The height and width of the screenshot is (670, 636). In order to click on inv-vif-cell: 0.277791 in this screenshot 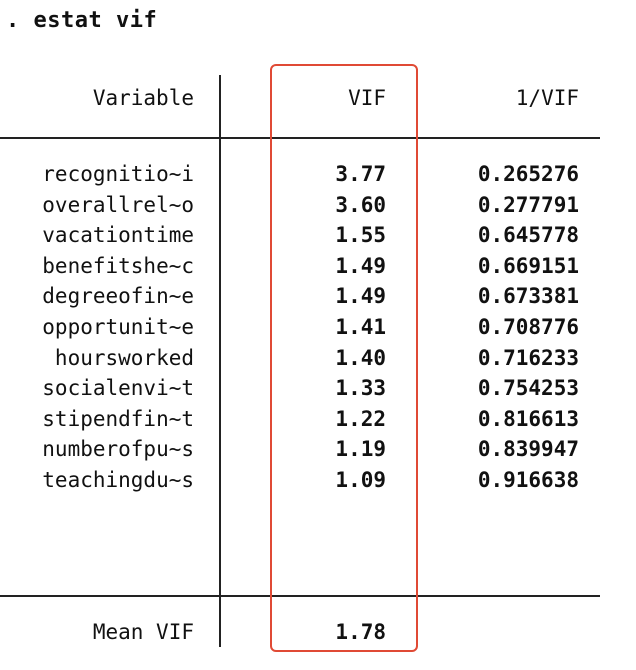, I will do `click(528, 204)`.